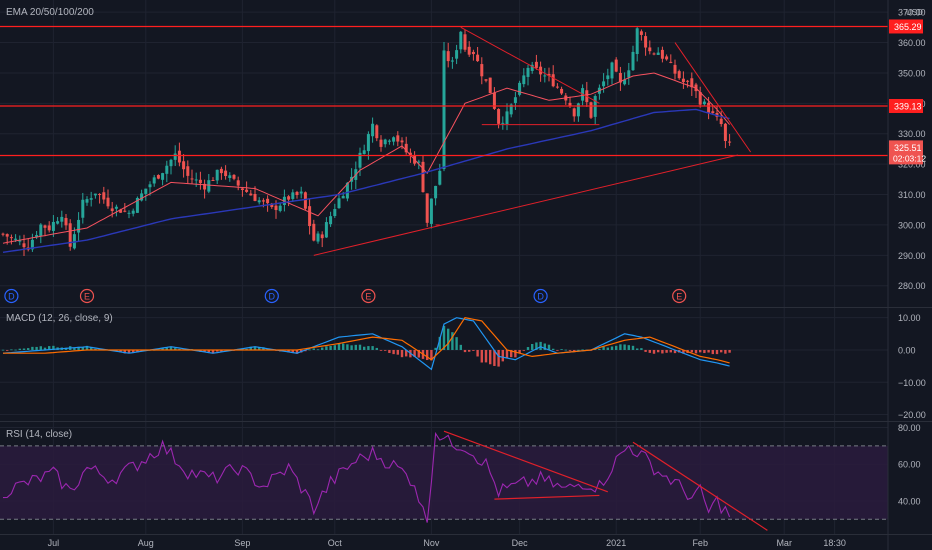 Image resolution: width=932 pixels, height=550 pixels. I want to click on last-price-countdown: 02:03:12, so click(909, 158).